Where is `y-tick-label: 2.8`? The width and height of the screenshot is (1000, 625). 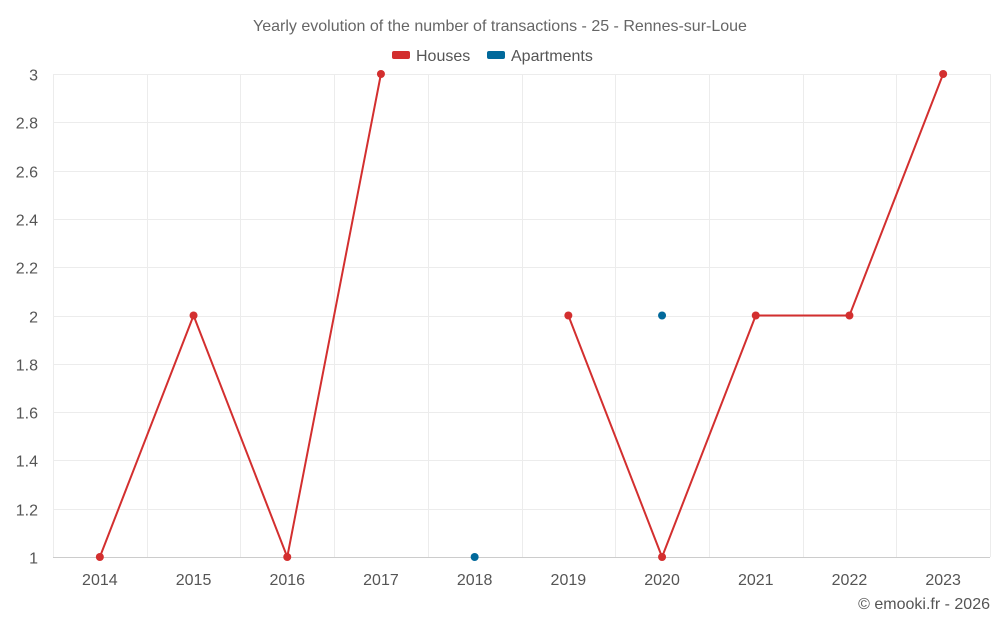 y-tick-label: 2.8 is located at coordinates (27, 124).